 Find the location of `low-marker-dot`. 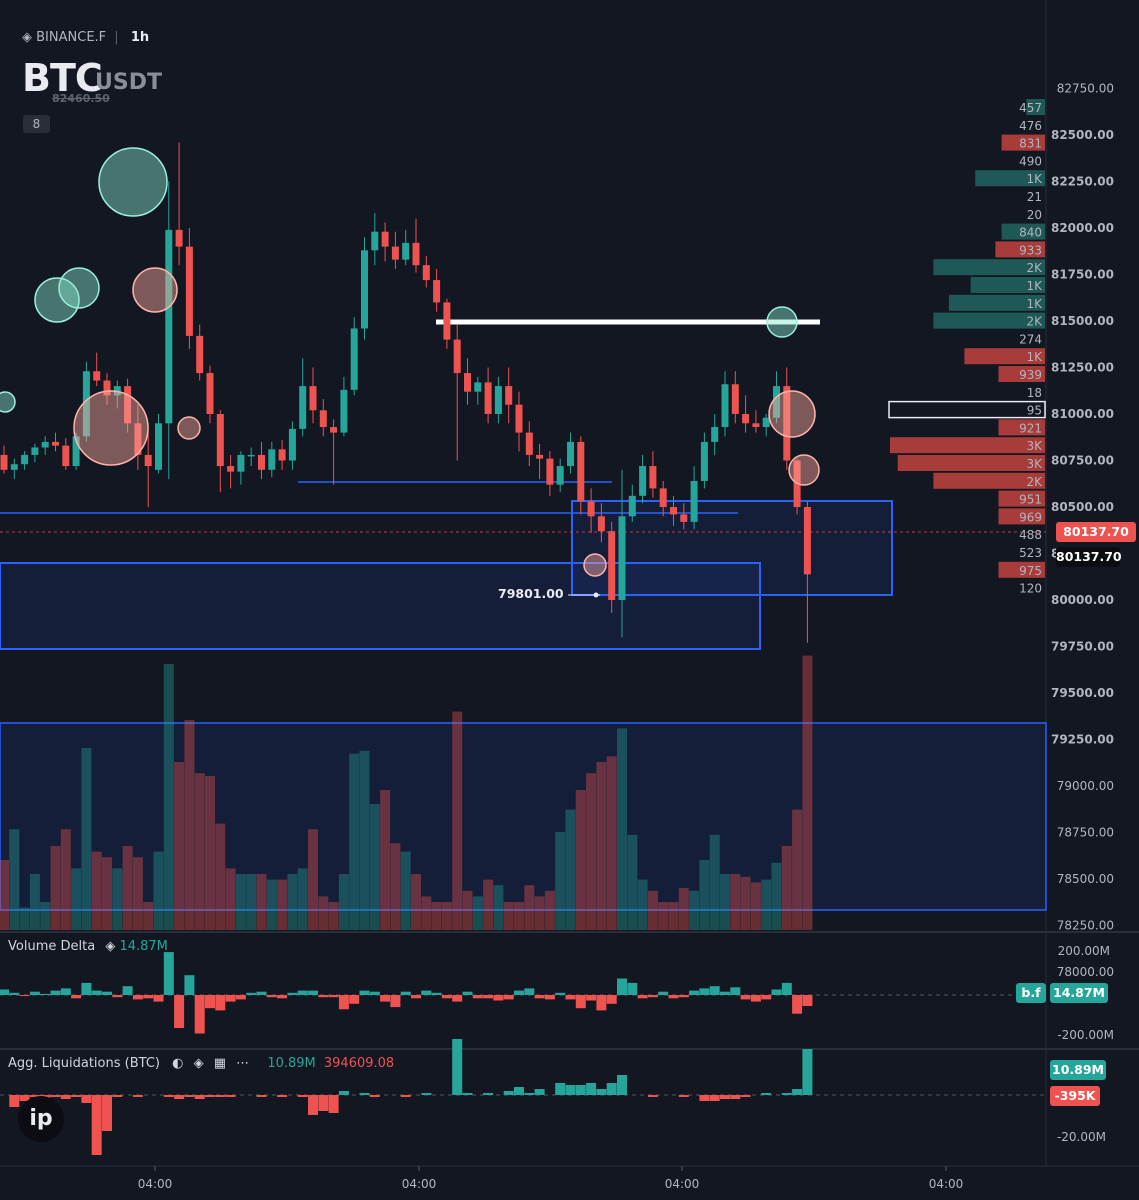

low-marker-dot is located at coordinates (596, 595).